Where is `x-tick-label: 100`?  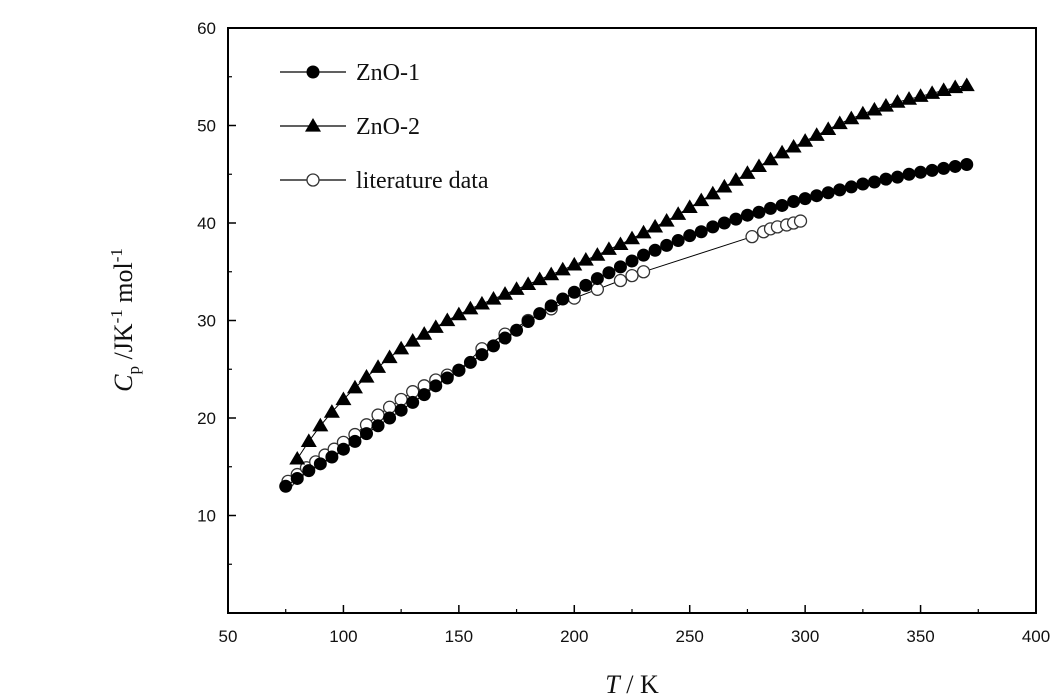
x-tick-label: 100 is located at coordinates (343, 636).